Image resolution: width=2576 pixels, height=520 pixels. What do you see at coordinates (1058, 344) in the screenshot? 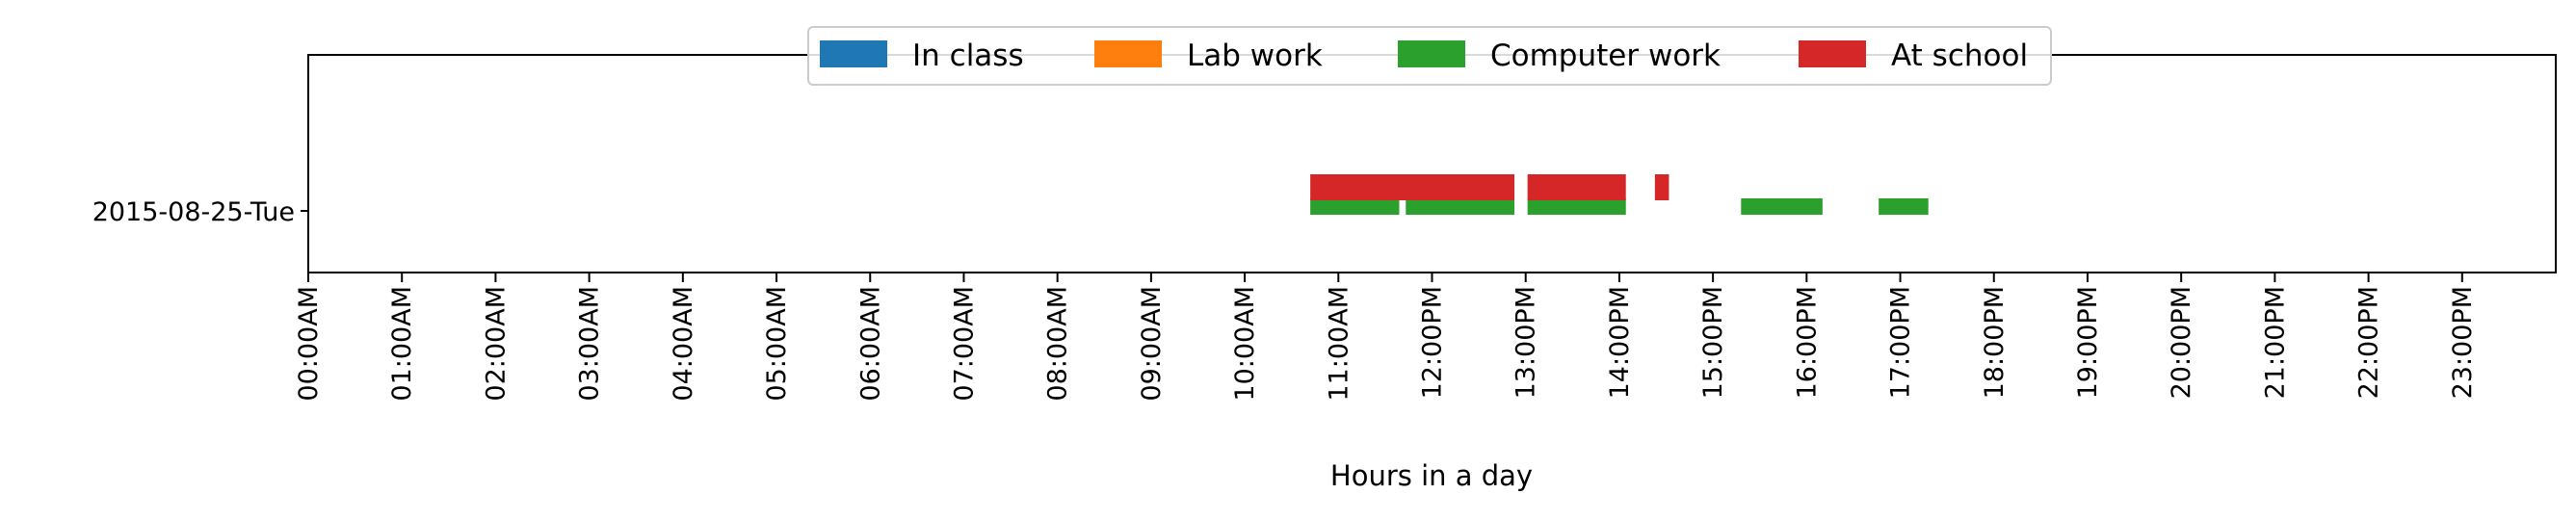
I see `x-tick-label: 08:00AM` at bounding box center [1058, 344].